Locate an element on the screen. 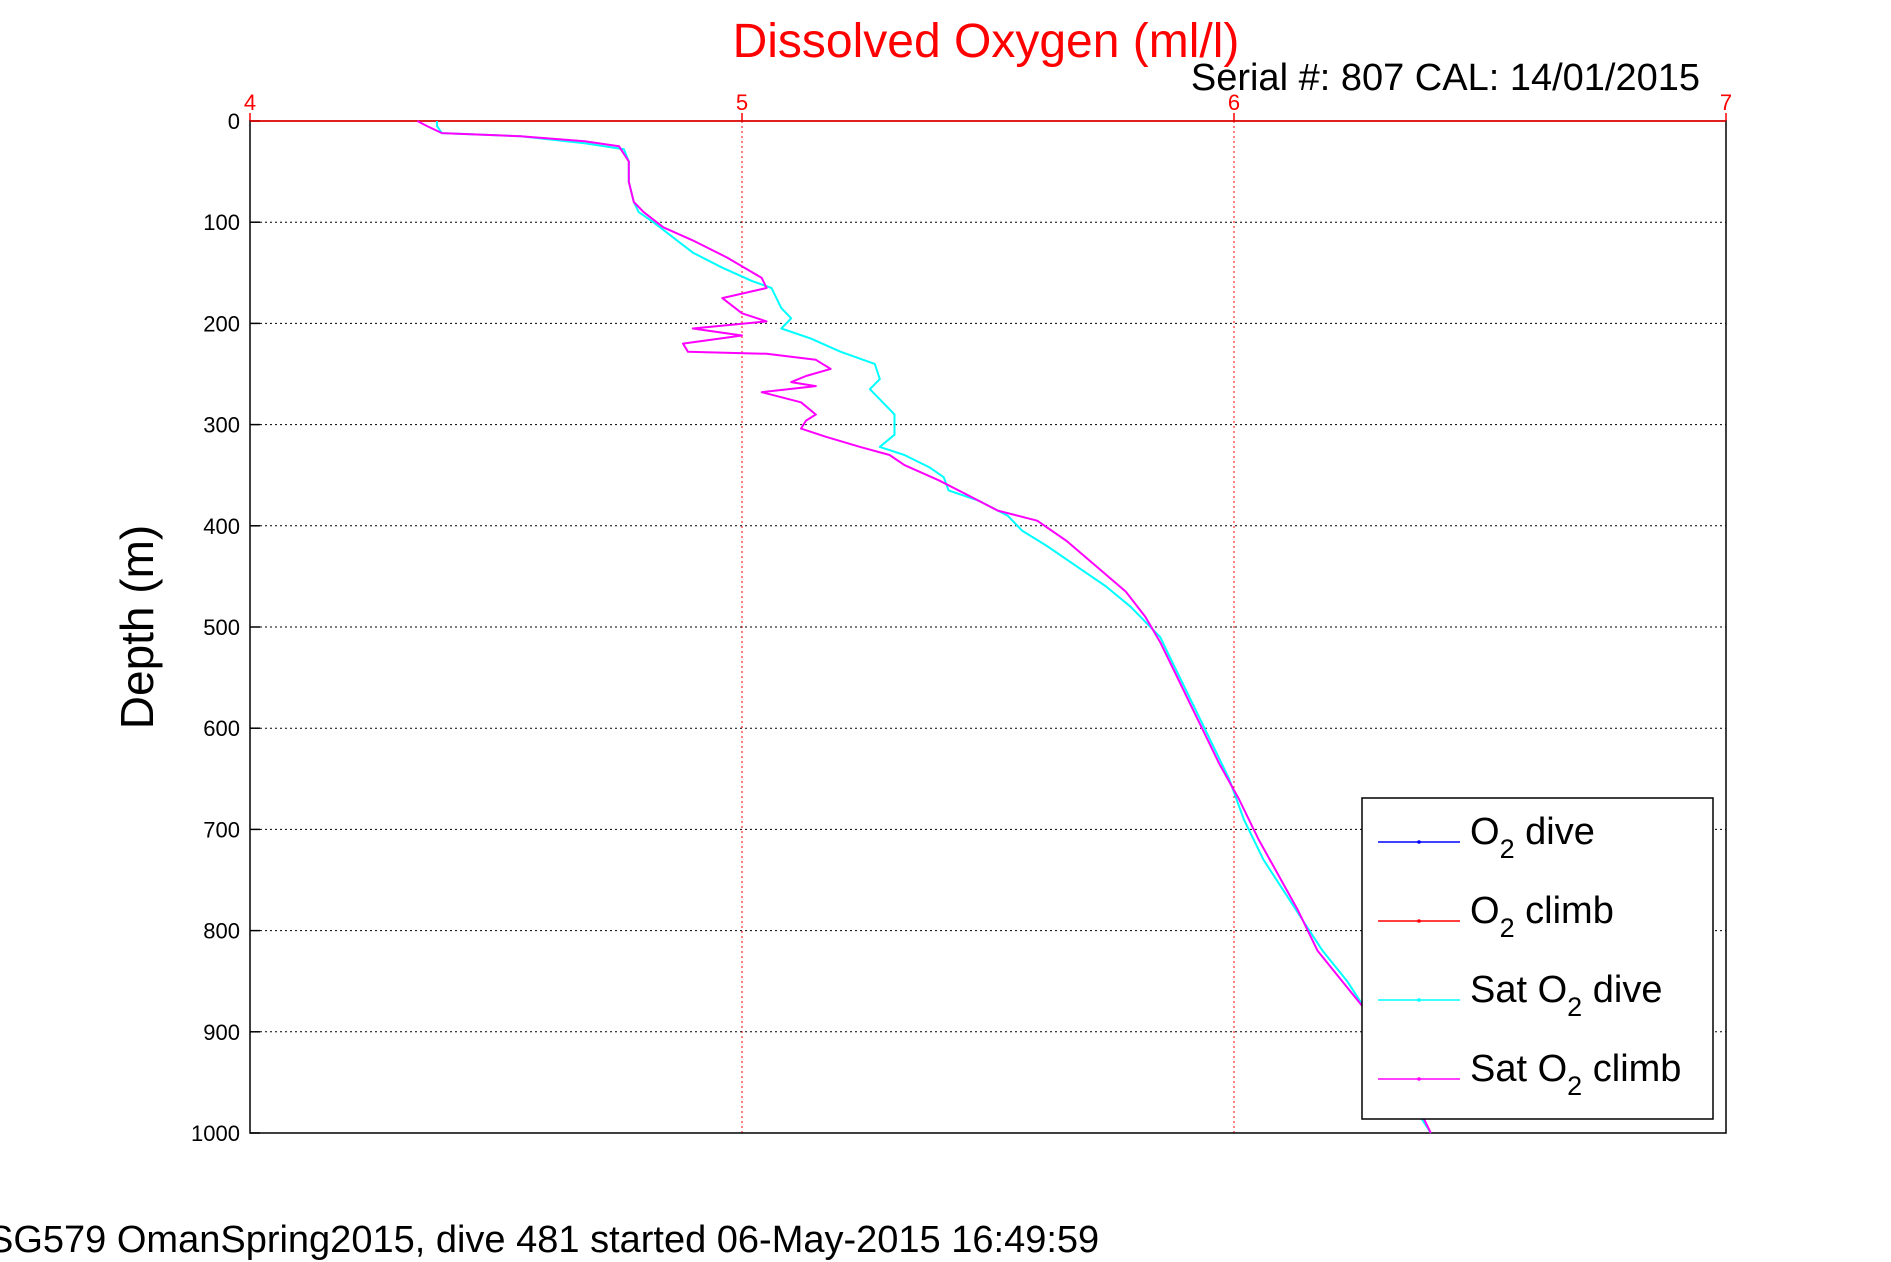 This screenshot has width=1891, height=1262. y-tick-label: 200 is located at coordinates (221, 323).